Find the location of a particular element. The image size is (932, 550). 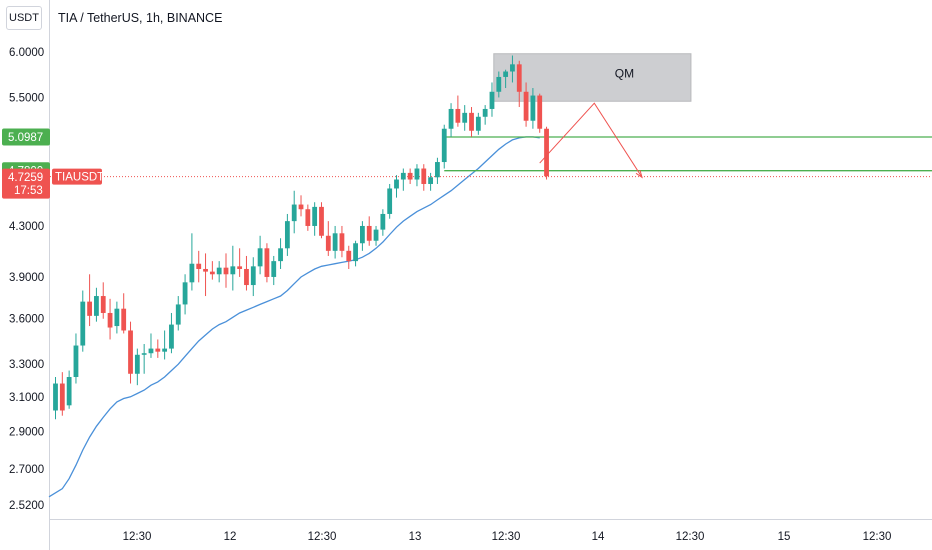

y-tick-label: 3.3000 is located at coordinates (26, 365).